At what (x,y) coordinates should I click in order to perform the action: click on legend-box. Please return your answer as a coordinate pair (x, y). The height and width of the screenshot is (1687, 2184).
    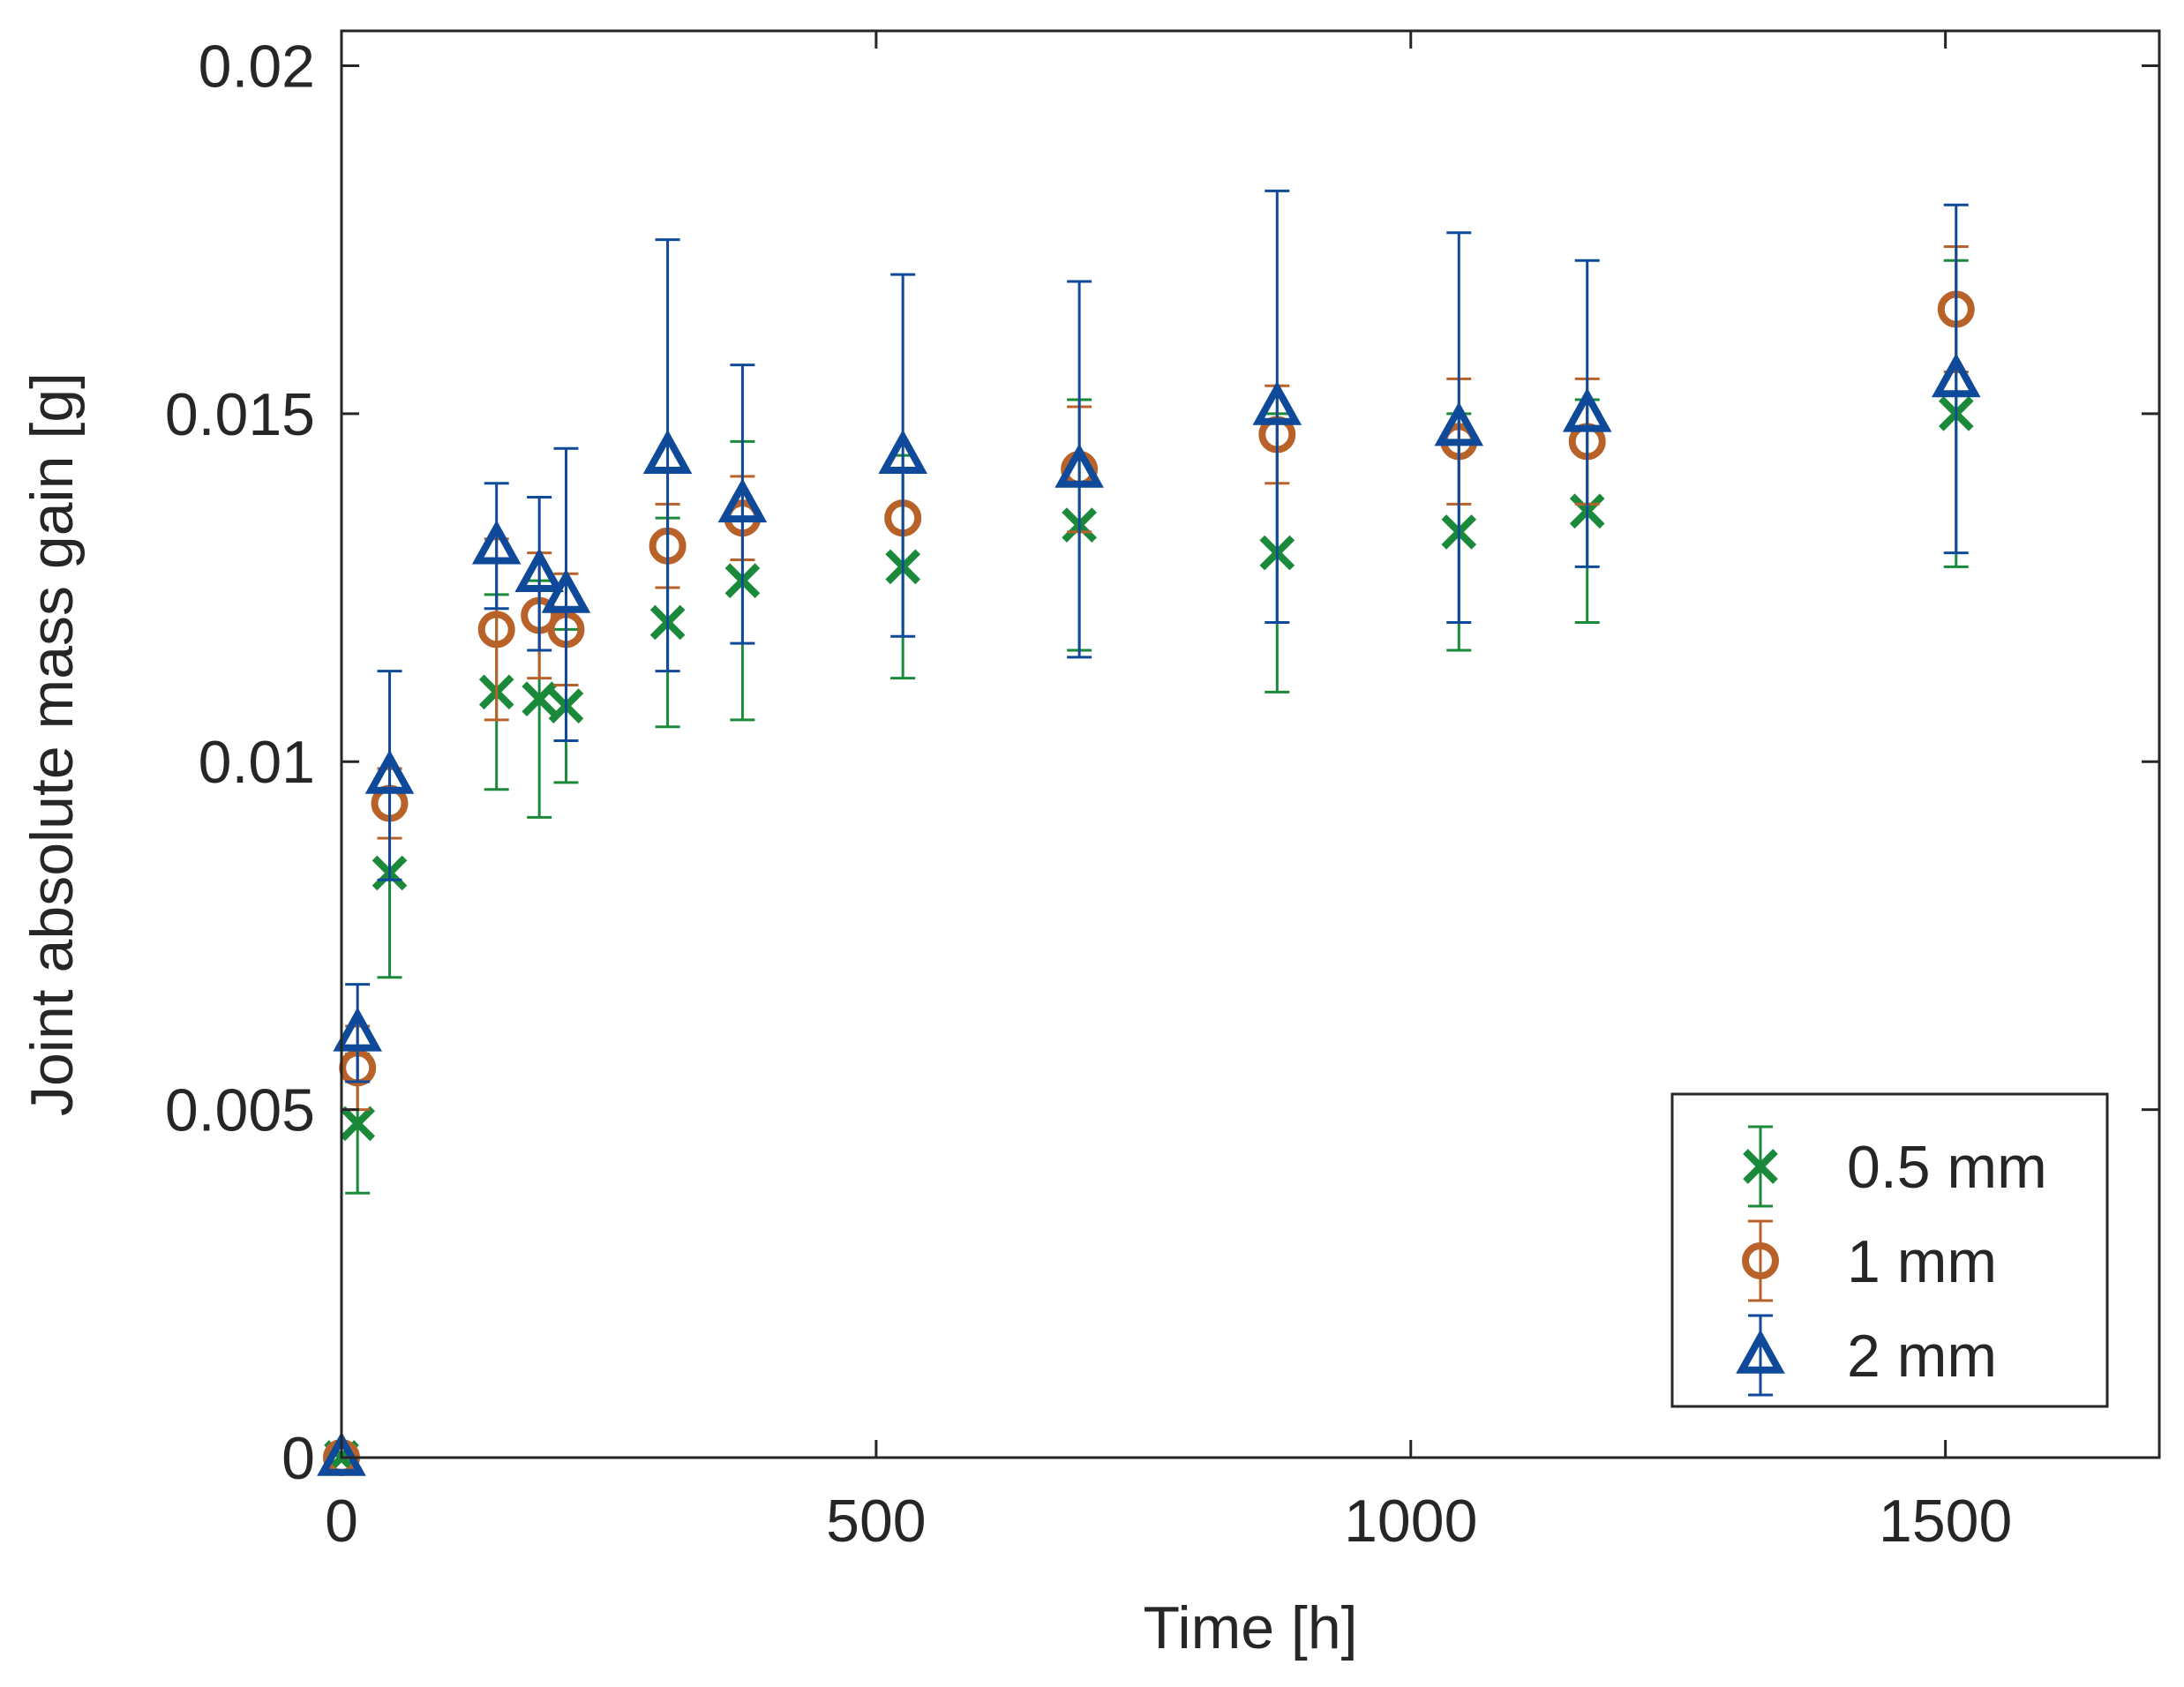
    Looking at the image, I should click on (1889, 1250).